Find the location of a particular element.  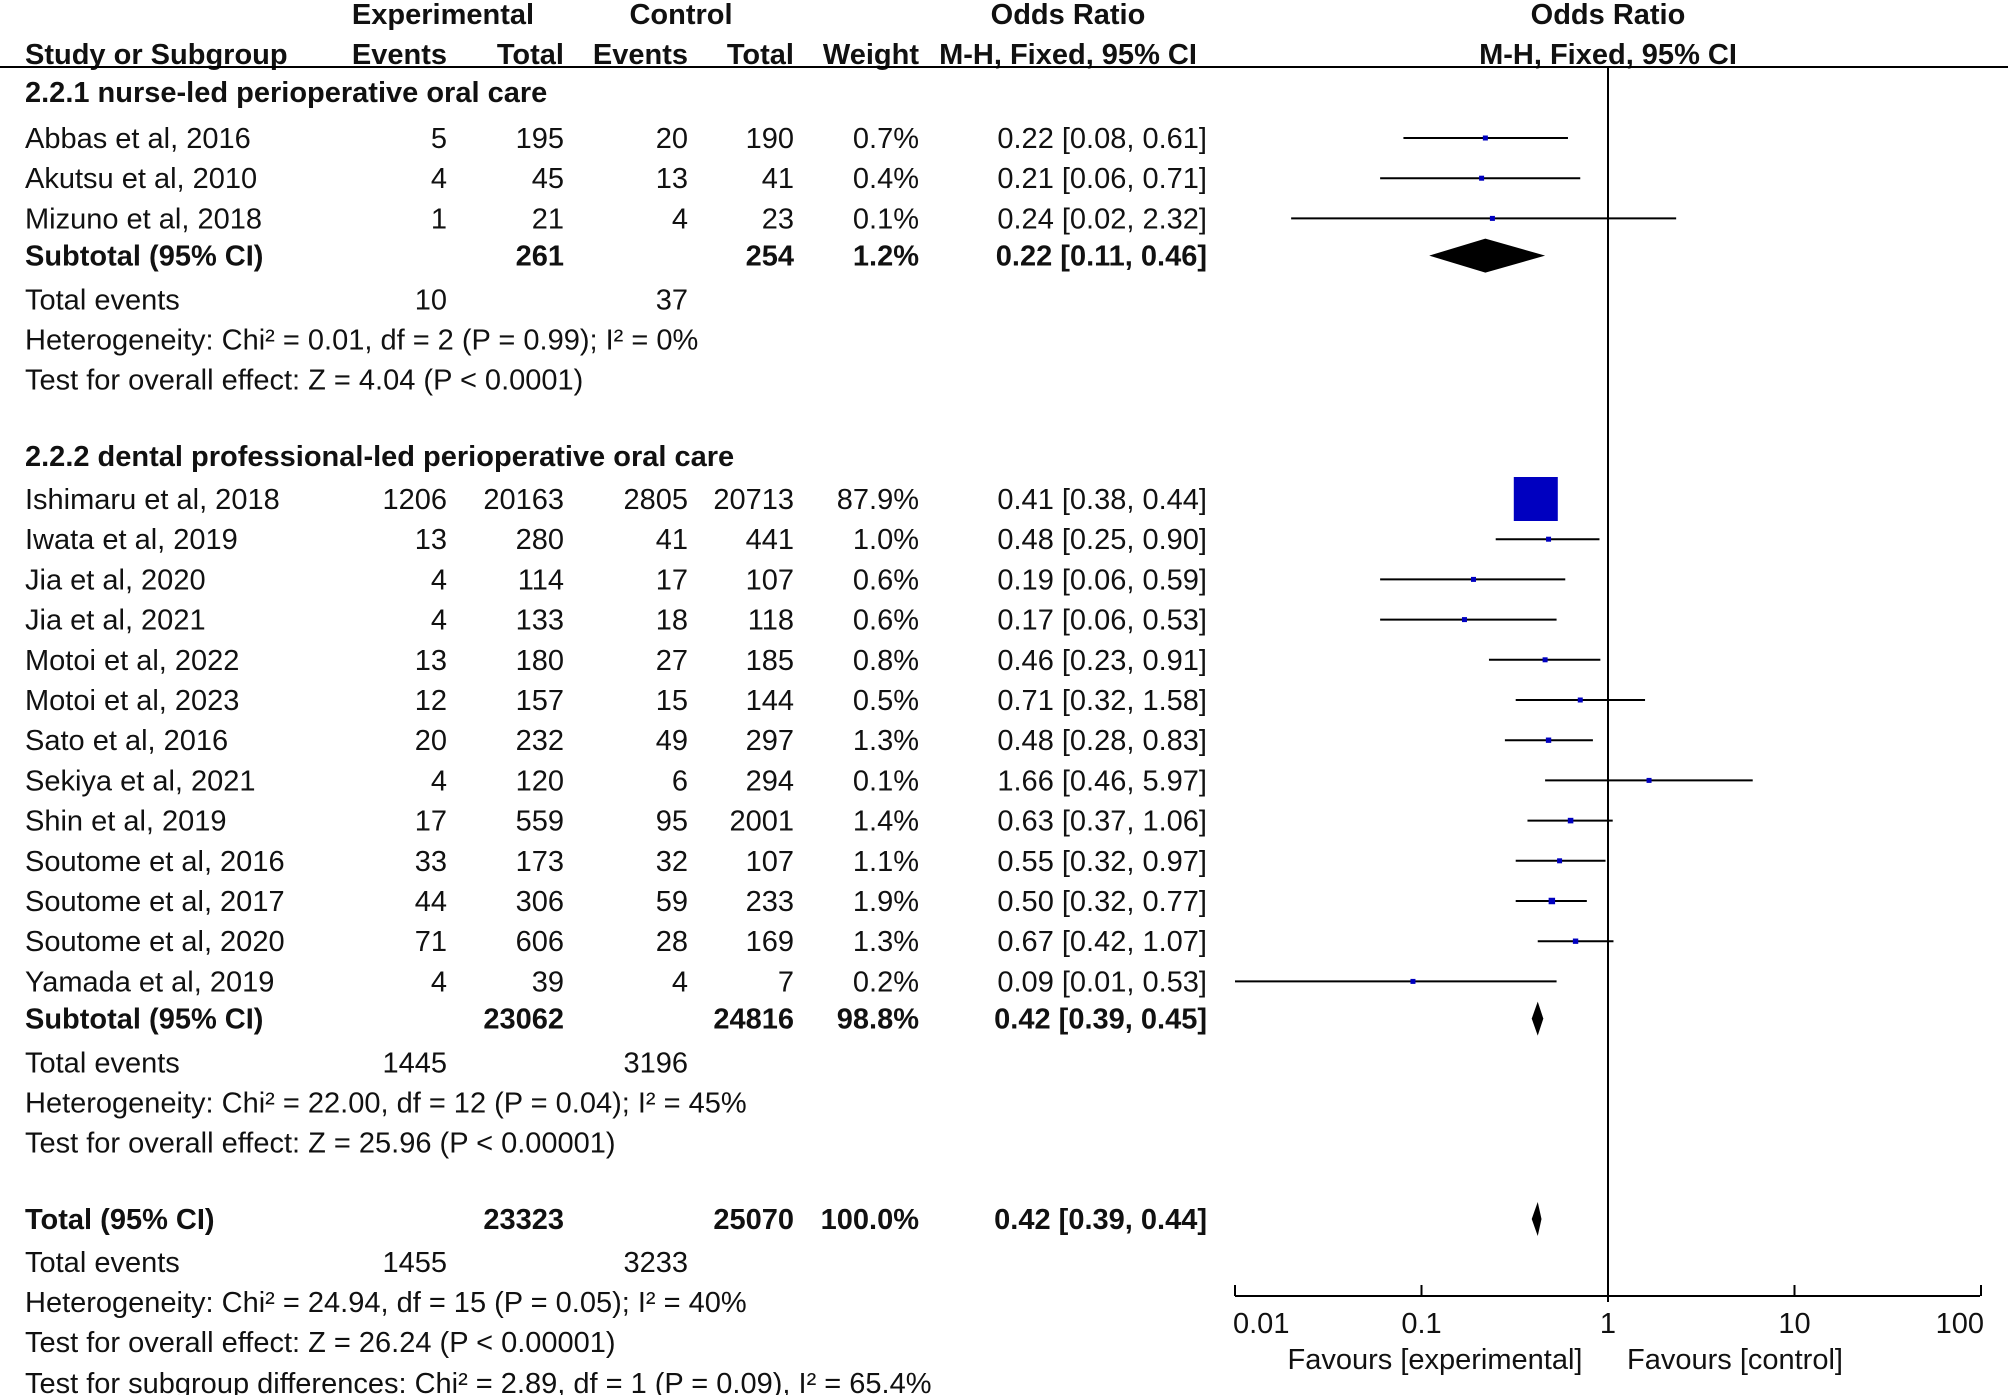

study-name: Yamada et al, 2019 is located at coordinates (149, 982).